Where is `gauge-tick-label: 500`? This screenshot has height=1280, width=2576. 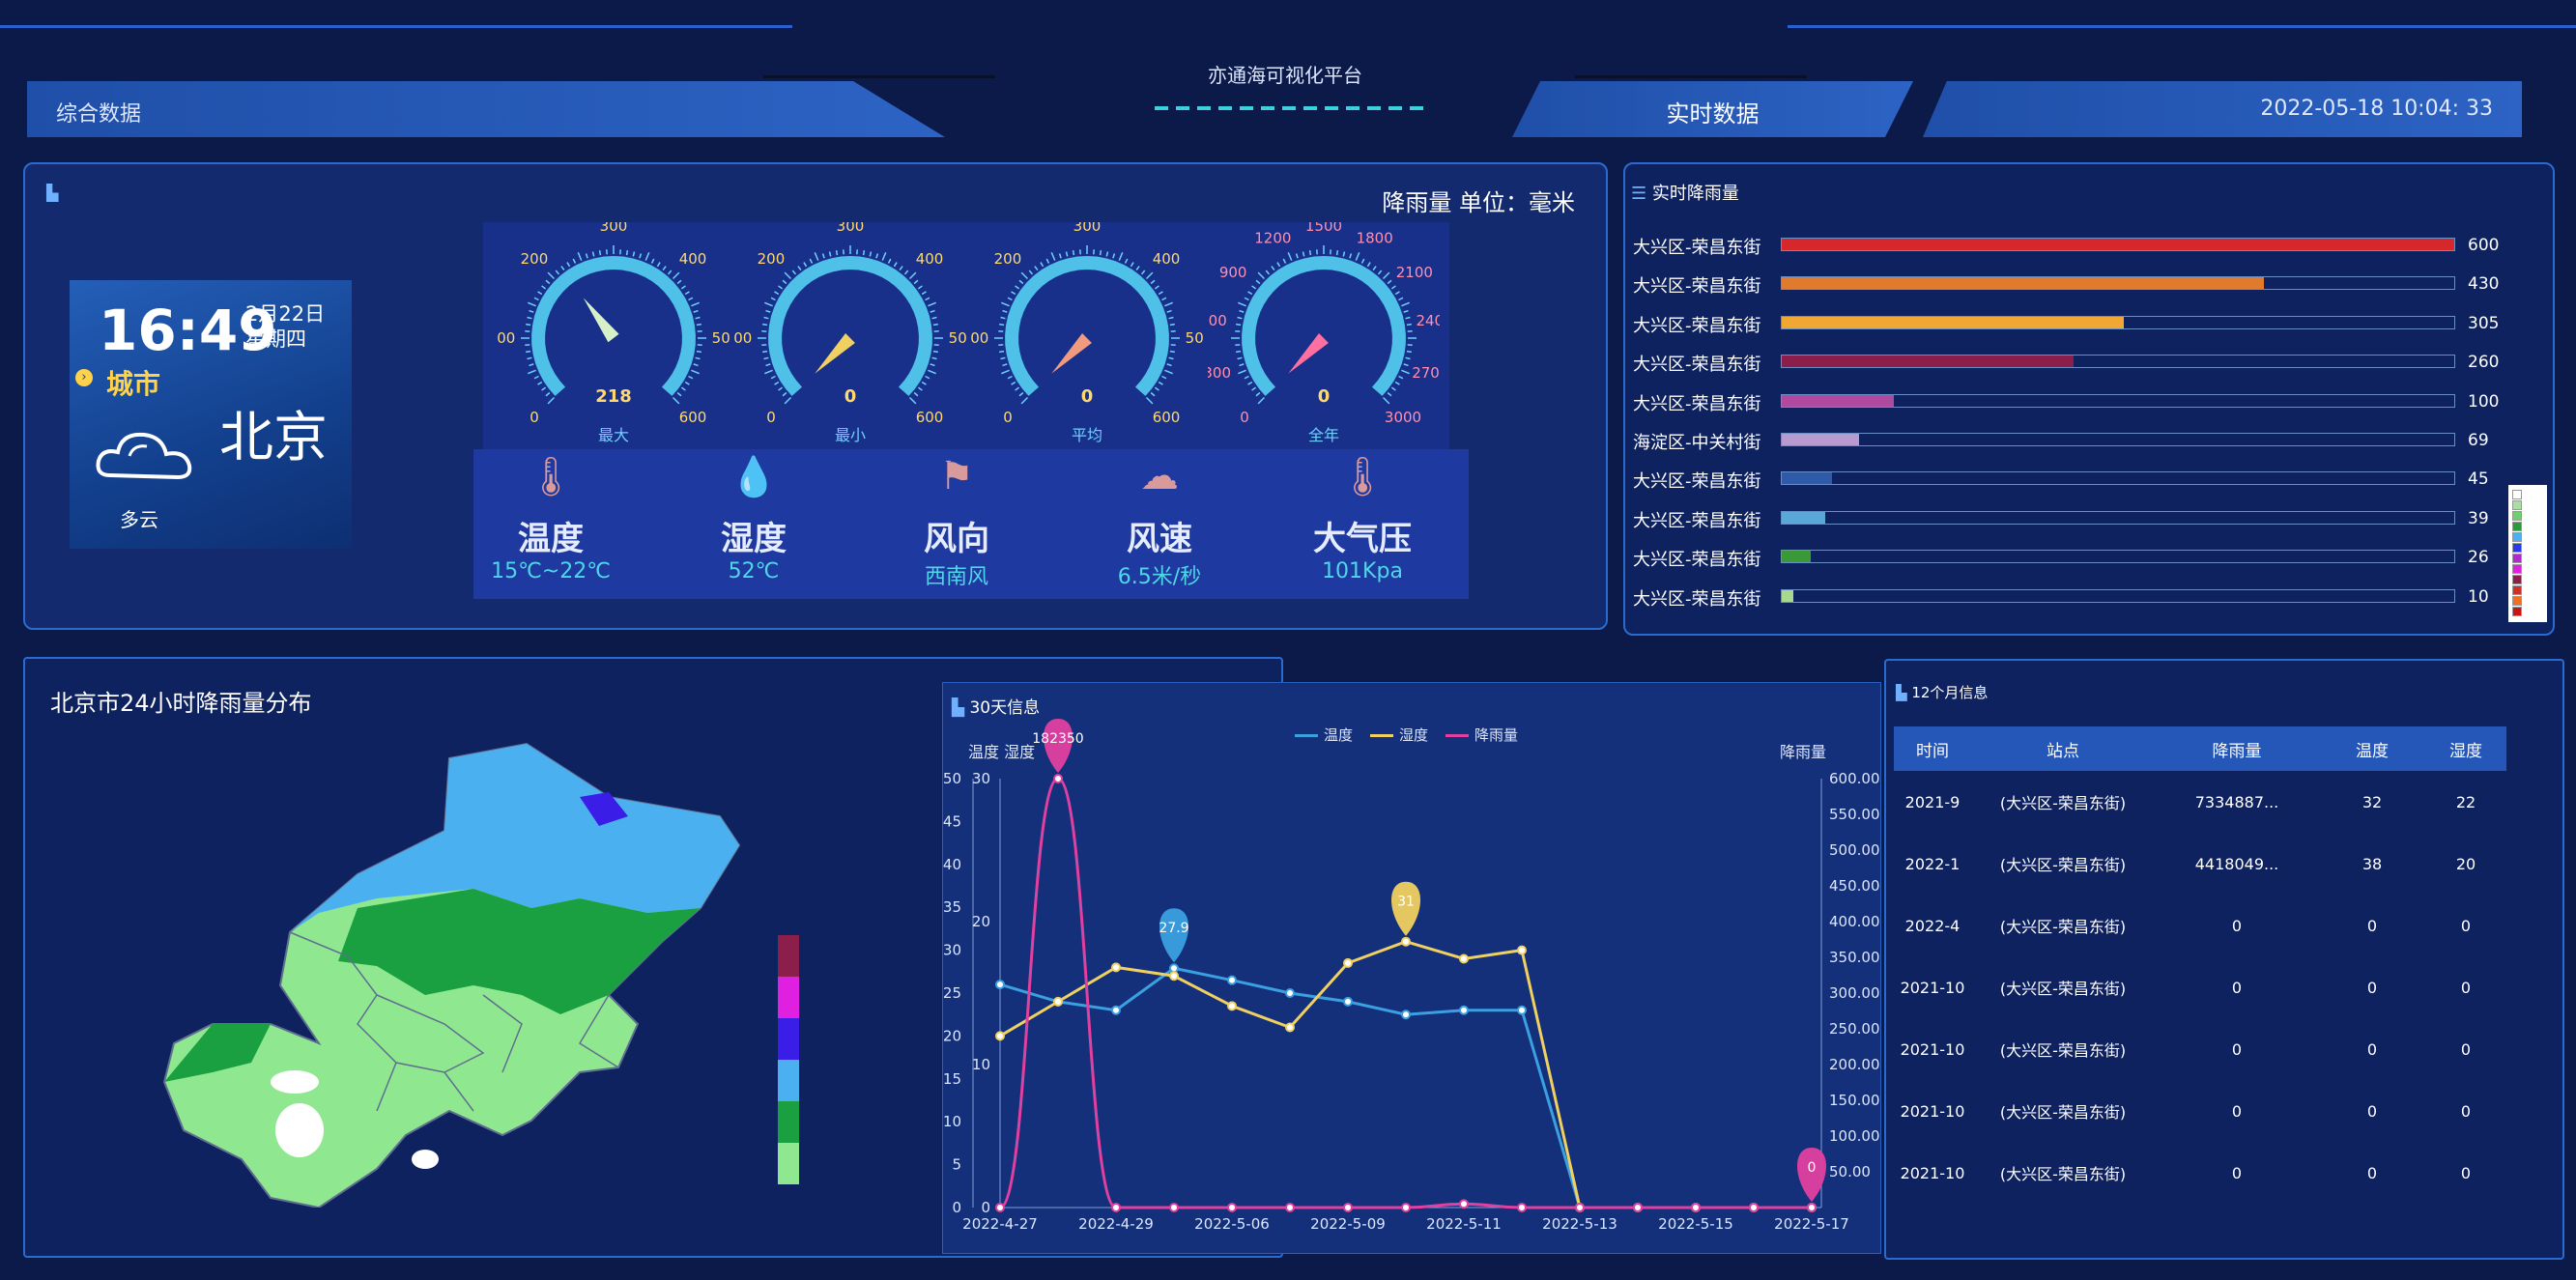 gauge-tick-label: 500 is located at coordinates (721, 338).